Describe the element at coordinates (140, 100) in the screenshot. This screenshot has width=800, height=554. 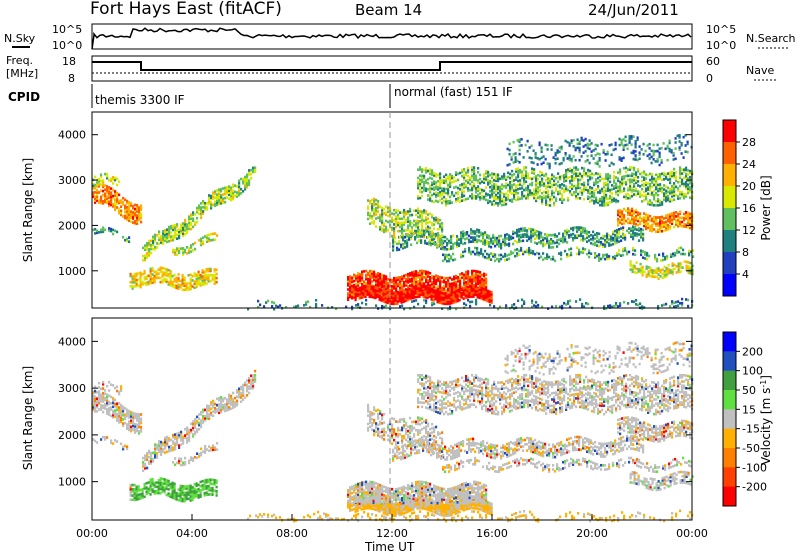
I see `cpid-segment-1: themis 3300 IF` at that location.